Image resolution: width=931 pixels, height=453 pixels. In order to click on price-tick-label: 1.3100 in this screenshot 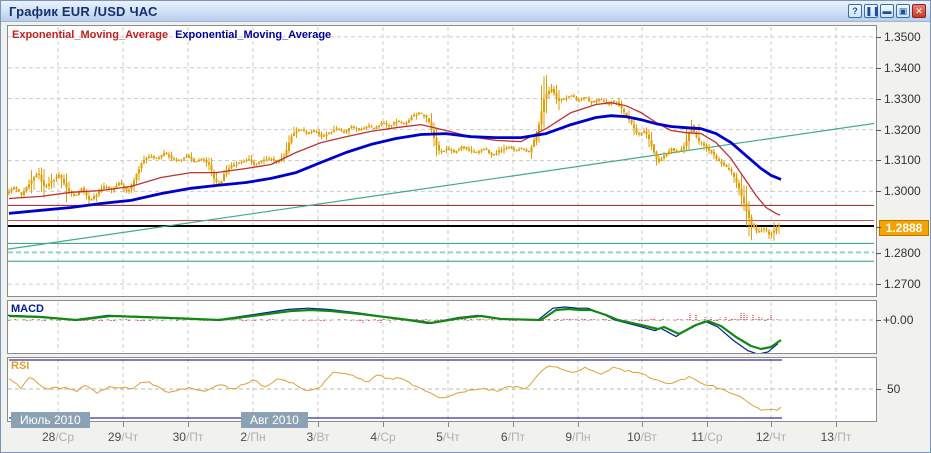, I will do `click(902, 160)`.